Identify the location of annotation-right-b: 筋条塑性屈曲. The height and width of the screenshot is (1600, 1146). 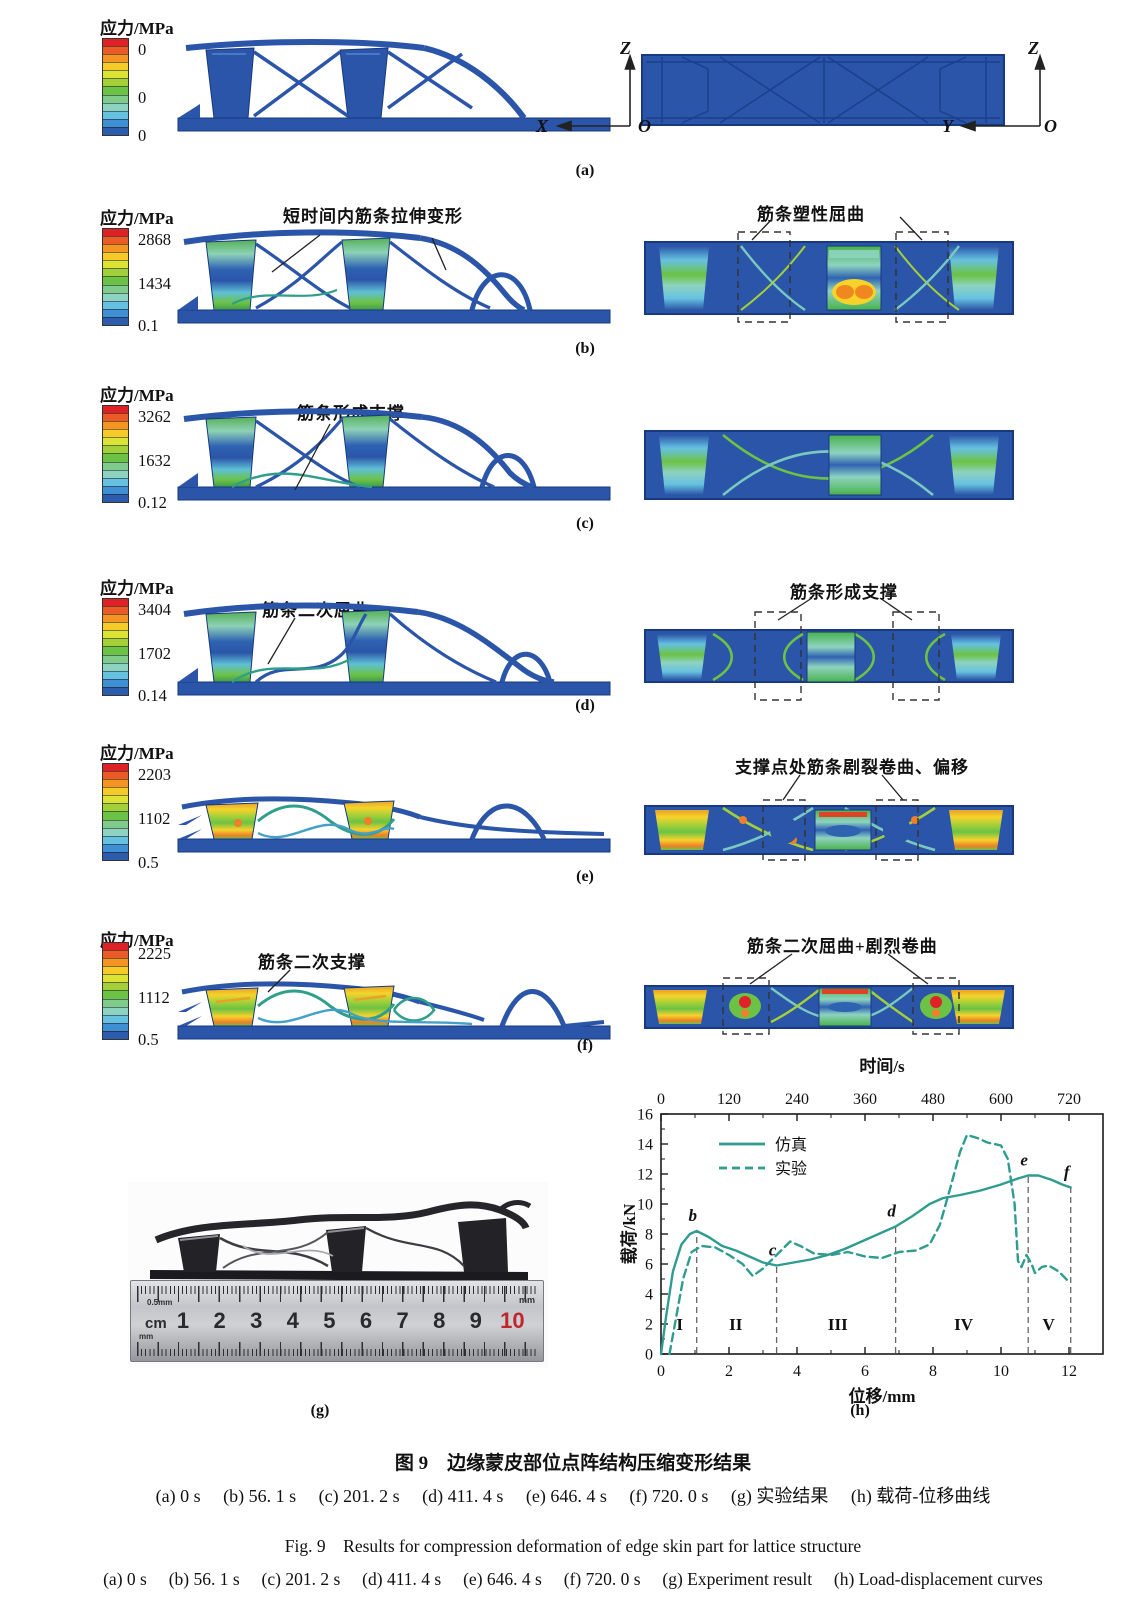
(811, 214).